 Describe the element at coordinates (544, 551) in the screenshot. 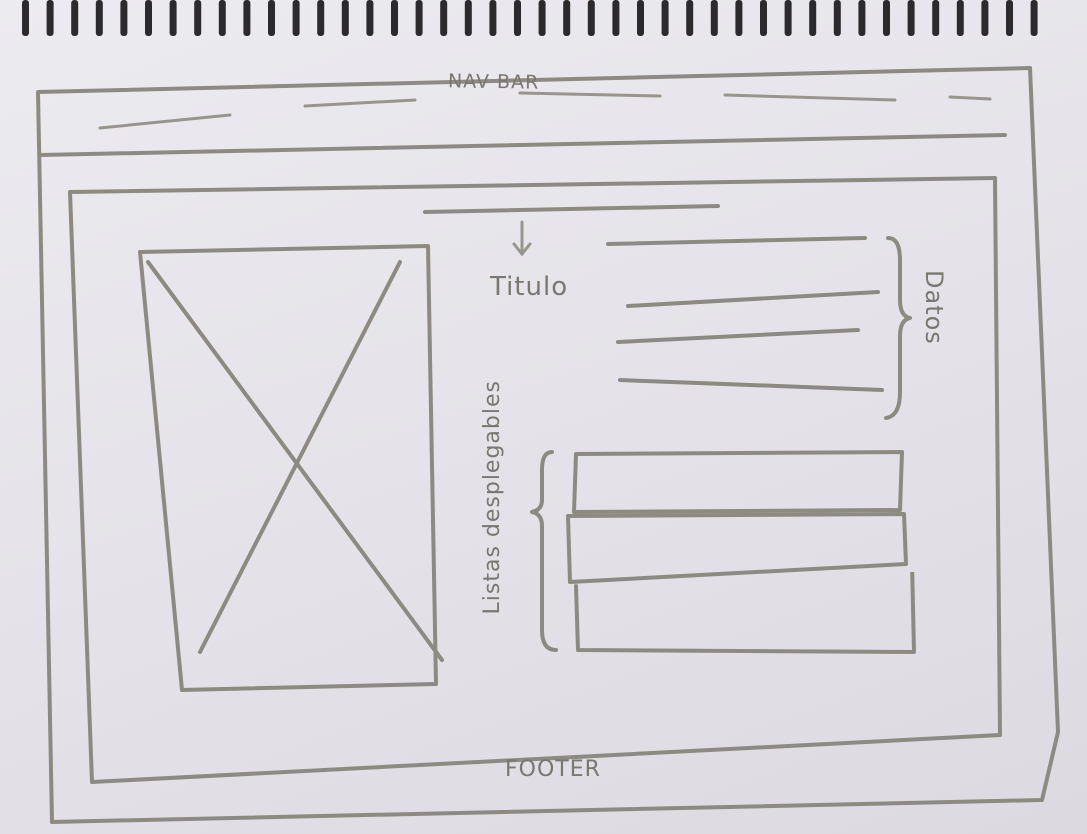

I see `dropdown-brace` at that location.